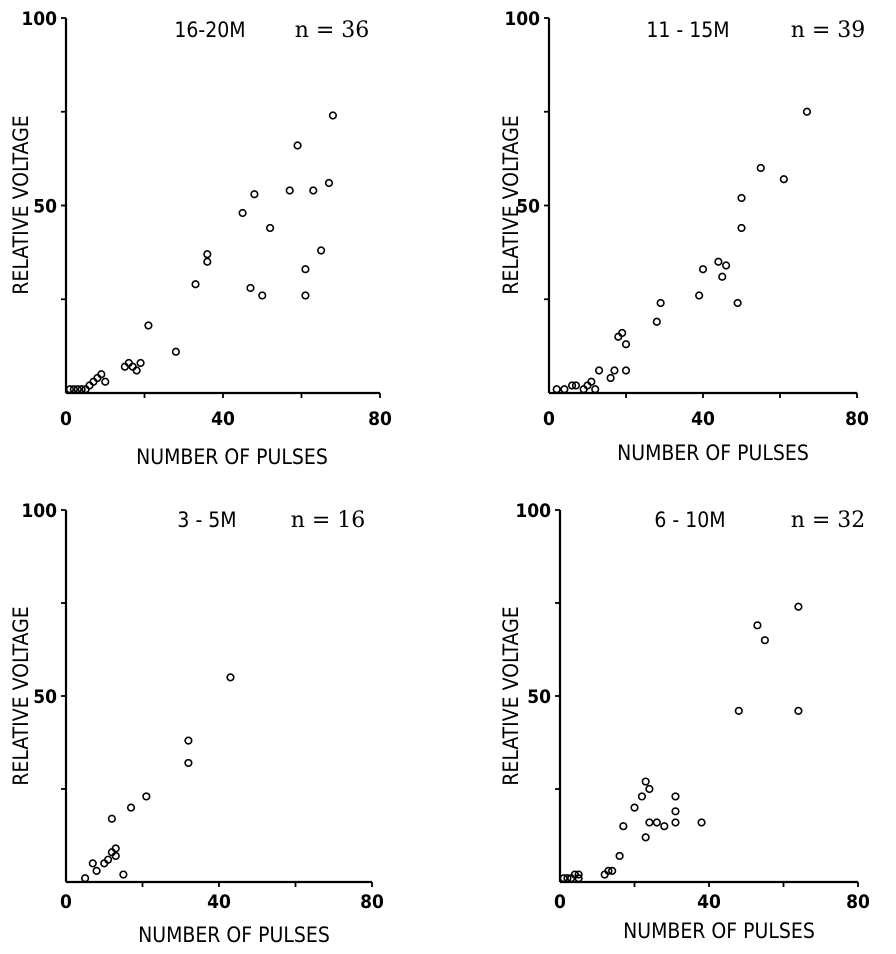 This screenshot has height=954, width=896. What do you see at coordinates (209, 30) in the screenshot?
I see `panel-title: 16-20M` at bounding box center [209, 30].